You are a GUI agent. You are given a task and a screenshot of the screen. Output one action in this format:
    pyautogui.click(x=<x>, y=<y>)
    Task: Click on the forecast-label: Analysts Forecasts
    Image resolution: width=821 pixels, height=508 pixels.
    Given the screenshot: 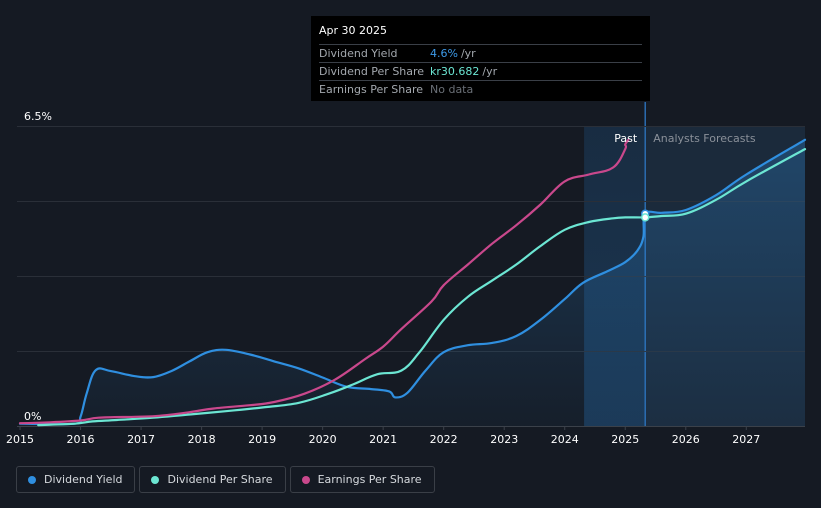 What is the action you would take?
    pyautogui.click(x=704, y=138)
    